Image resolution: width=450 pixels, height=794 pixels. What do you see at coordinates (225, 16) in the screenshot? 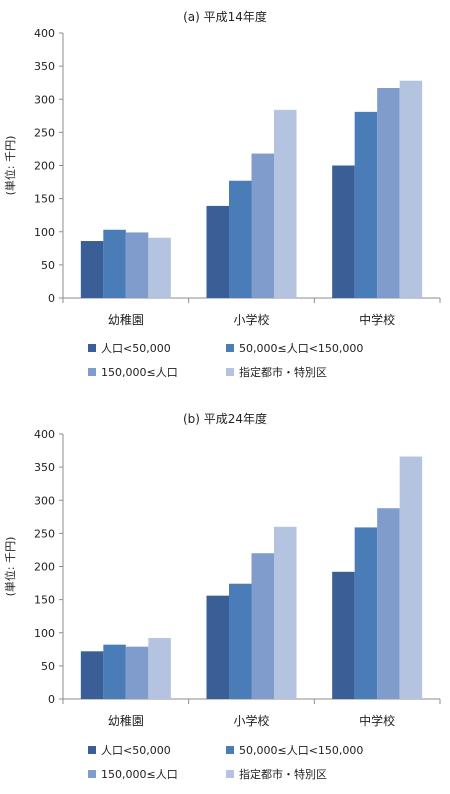
I see `chart-title: (a) 平成14年度` at bounding box center [225, 16].